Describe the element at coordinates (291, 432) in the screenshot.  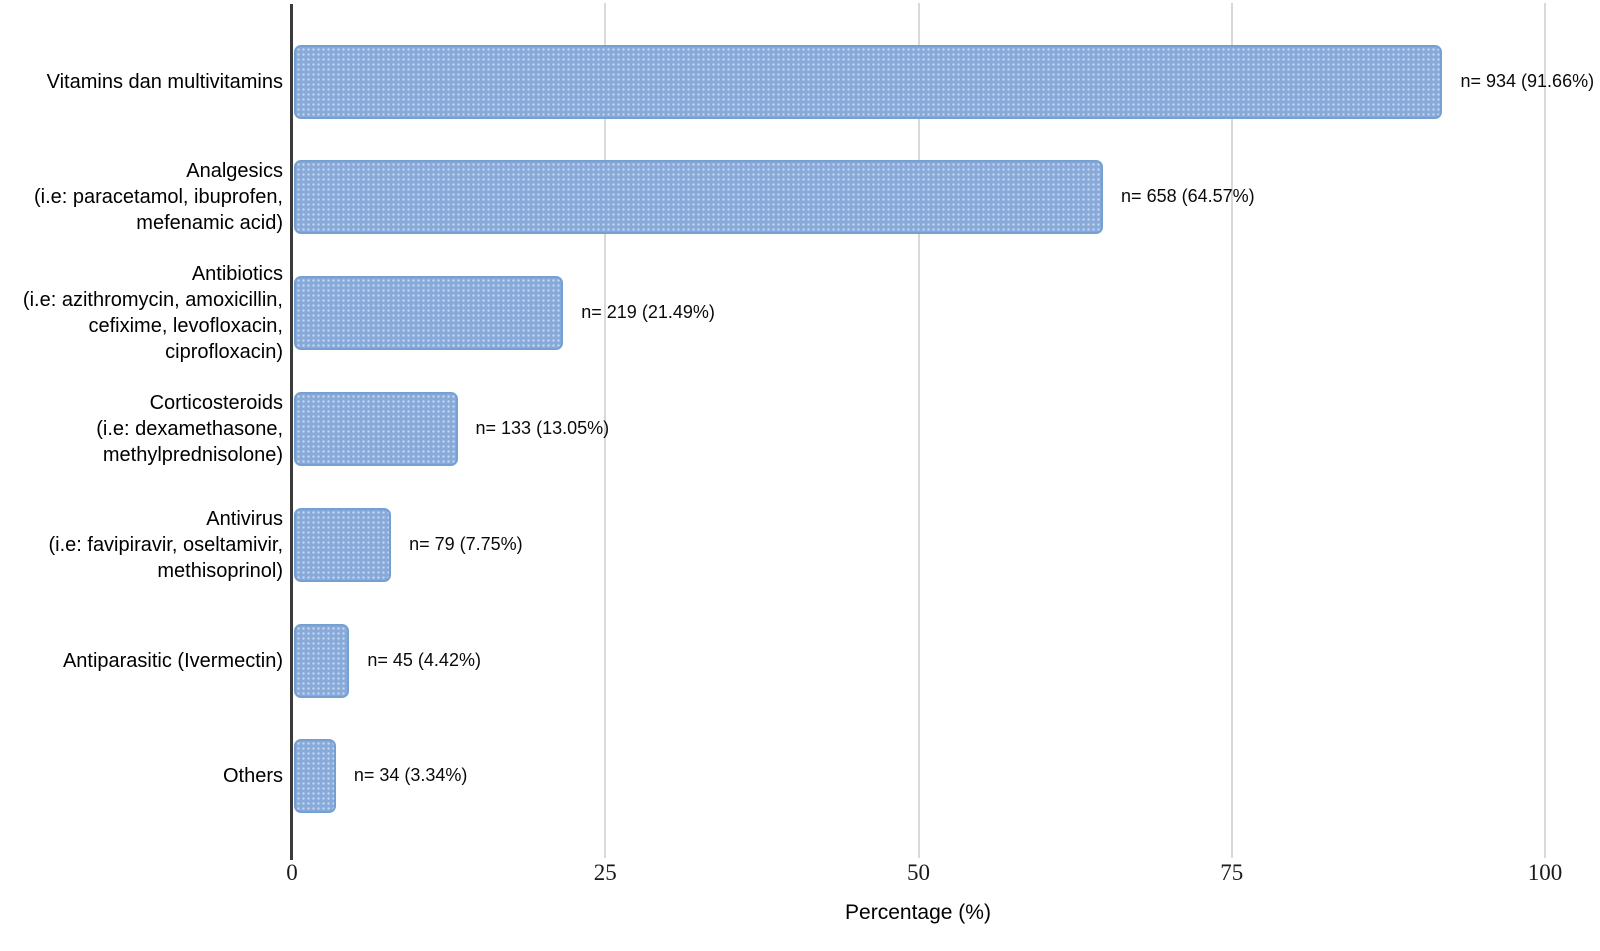
I see `y-axis-line` at that location.